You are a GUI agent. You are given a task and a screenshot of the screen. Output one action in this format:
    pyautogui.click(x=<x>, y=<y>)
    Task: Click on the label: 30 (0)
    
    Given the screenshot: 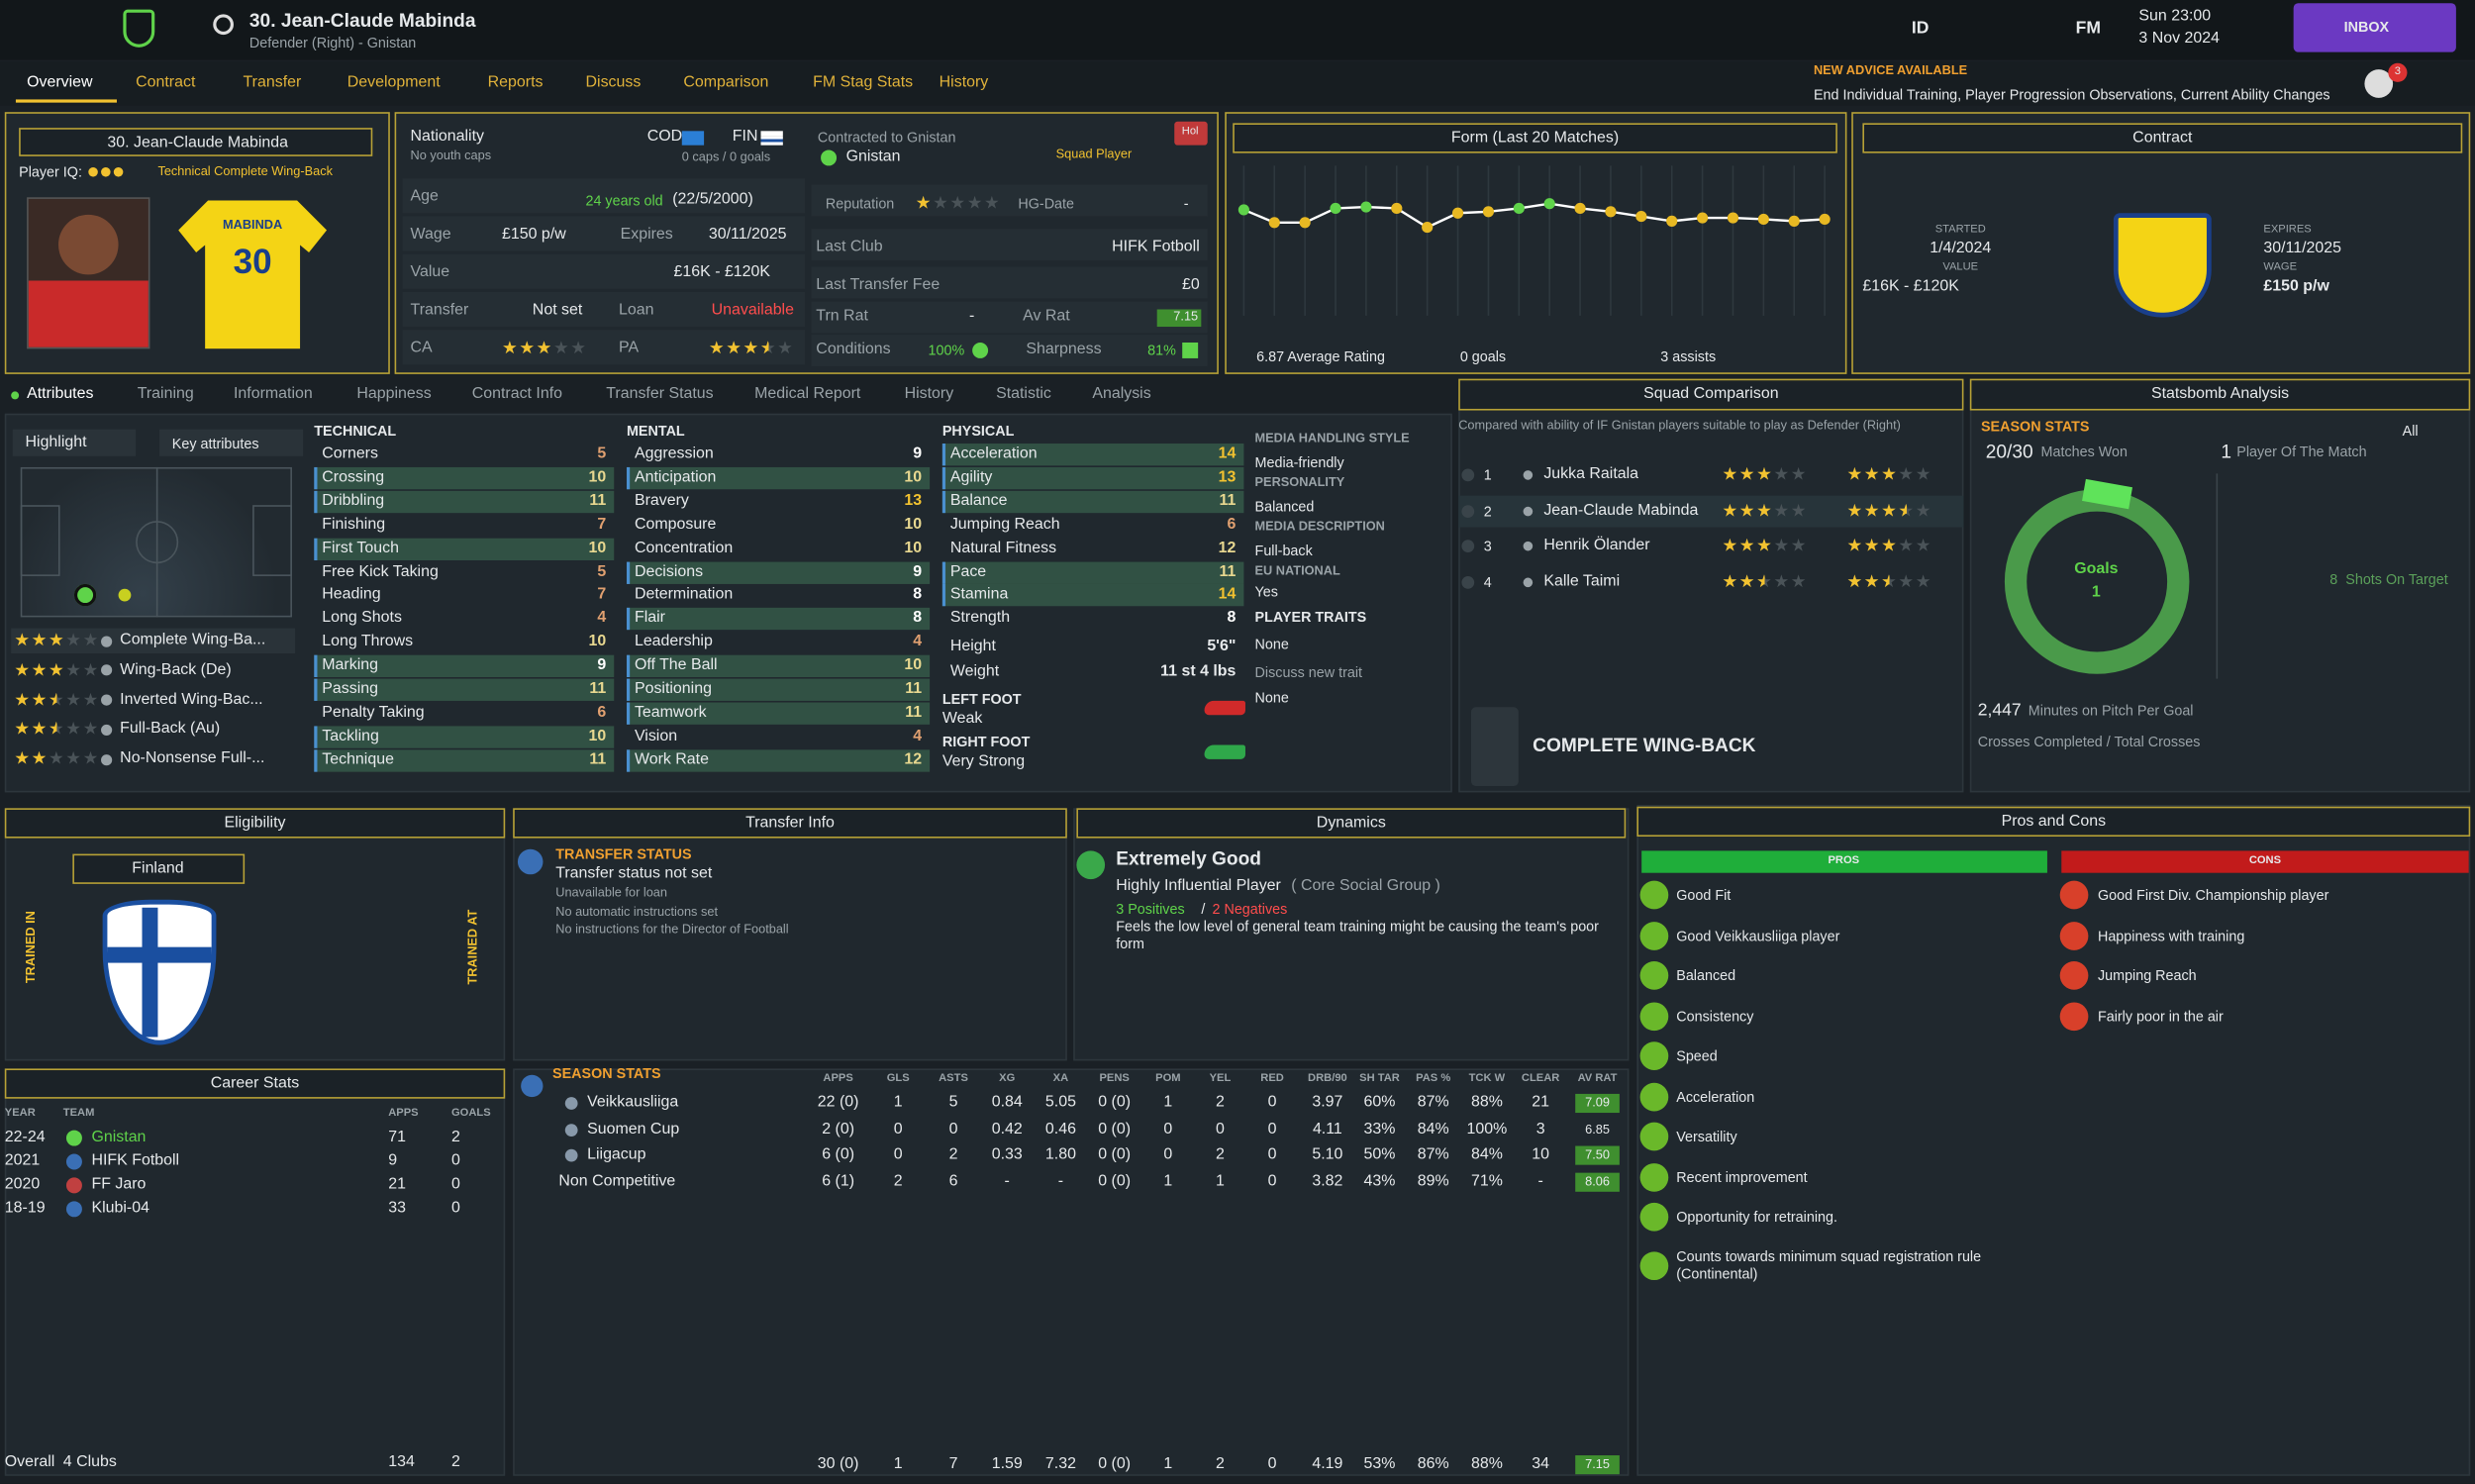 What is the action you would take?
    pyautogui.click(x=838, y=1464)
    